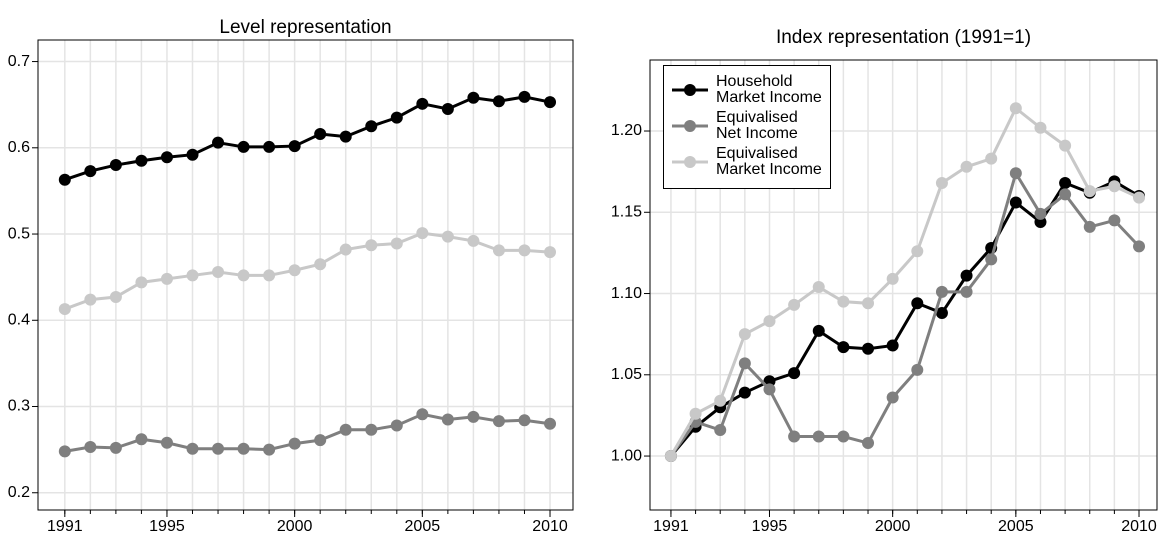 This screenshot has width=1164, height=536. What do you see at coordinates (671, 526) in the screenshot?
I see `x-tick-label: 1991` at bounding box center [671, 526].